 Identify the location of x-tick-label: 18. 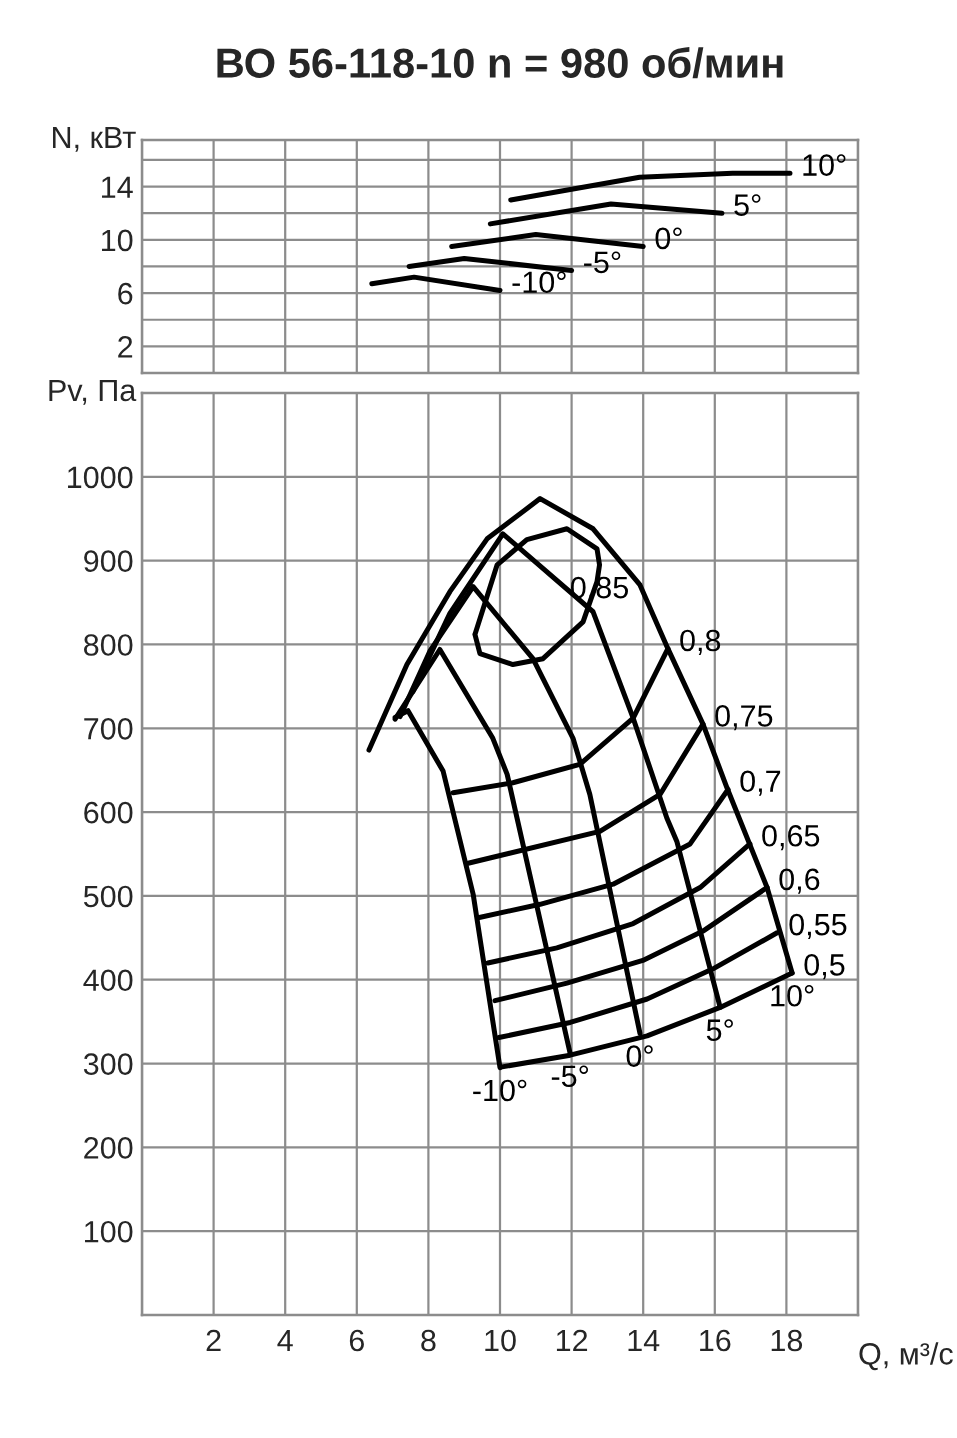
(787, 1340).